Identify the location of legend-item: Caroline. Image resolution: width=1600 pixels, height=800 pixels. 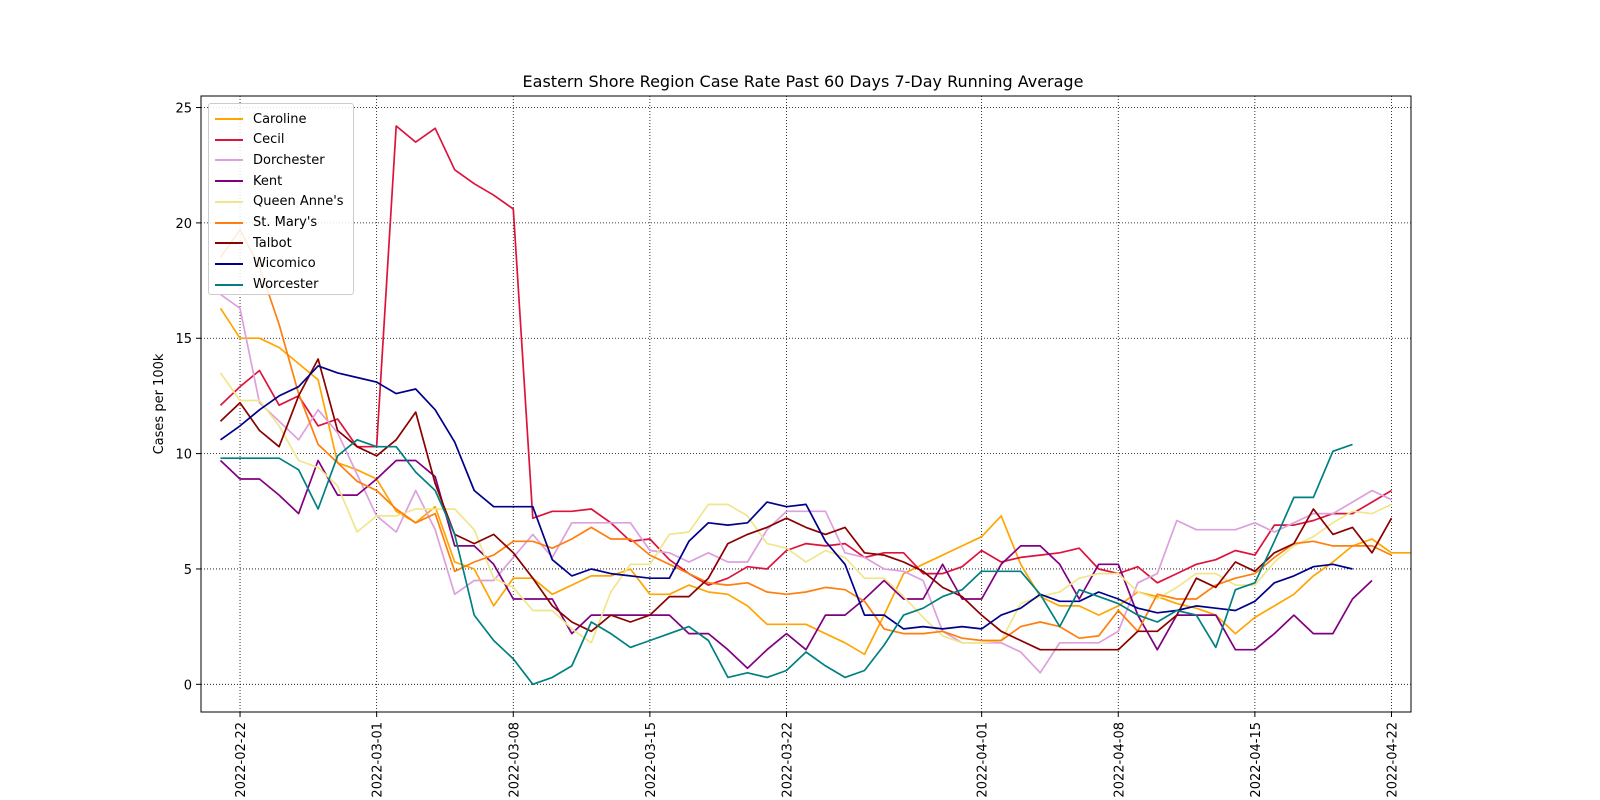
(261, 119).